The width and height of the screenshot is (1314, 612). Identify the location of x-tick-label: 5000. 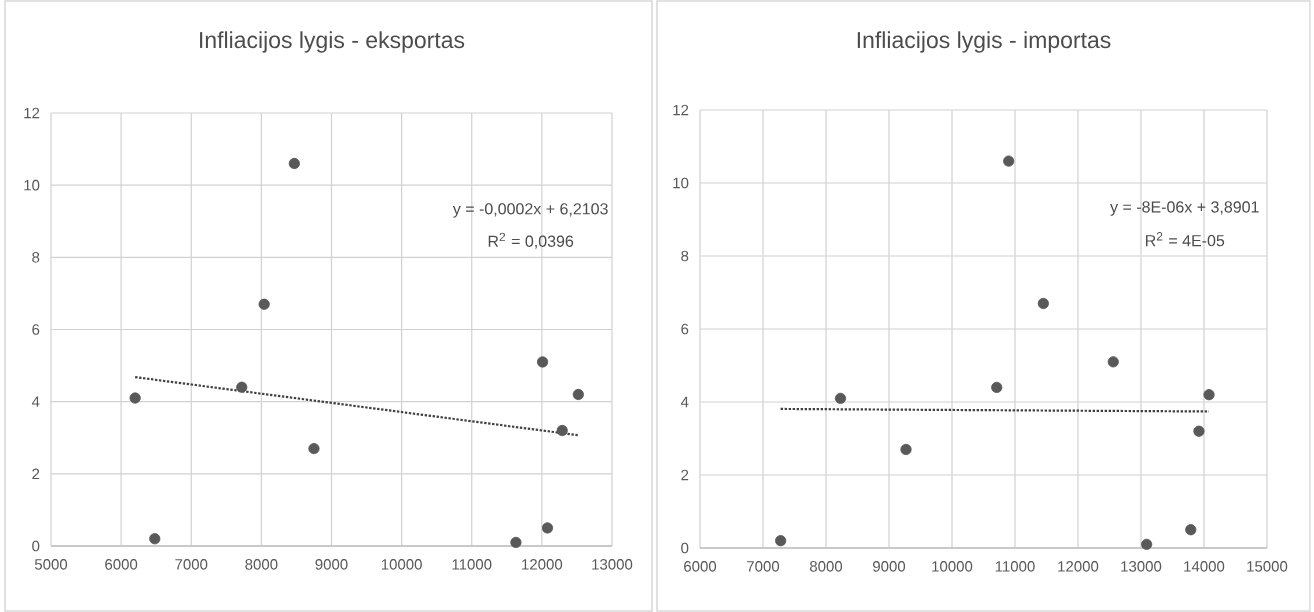
(51, 564).